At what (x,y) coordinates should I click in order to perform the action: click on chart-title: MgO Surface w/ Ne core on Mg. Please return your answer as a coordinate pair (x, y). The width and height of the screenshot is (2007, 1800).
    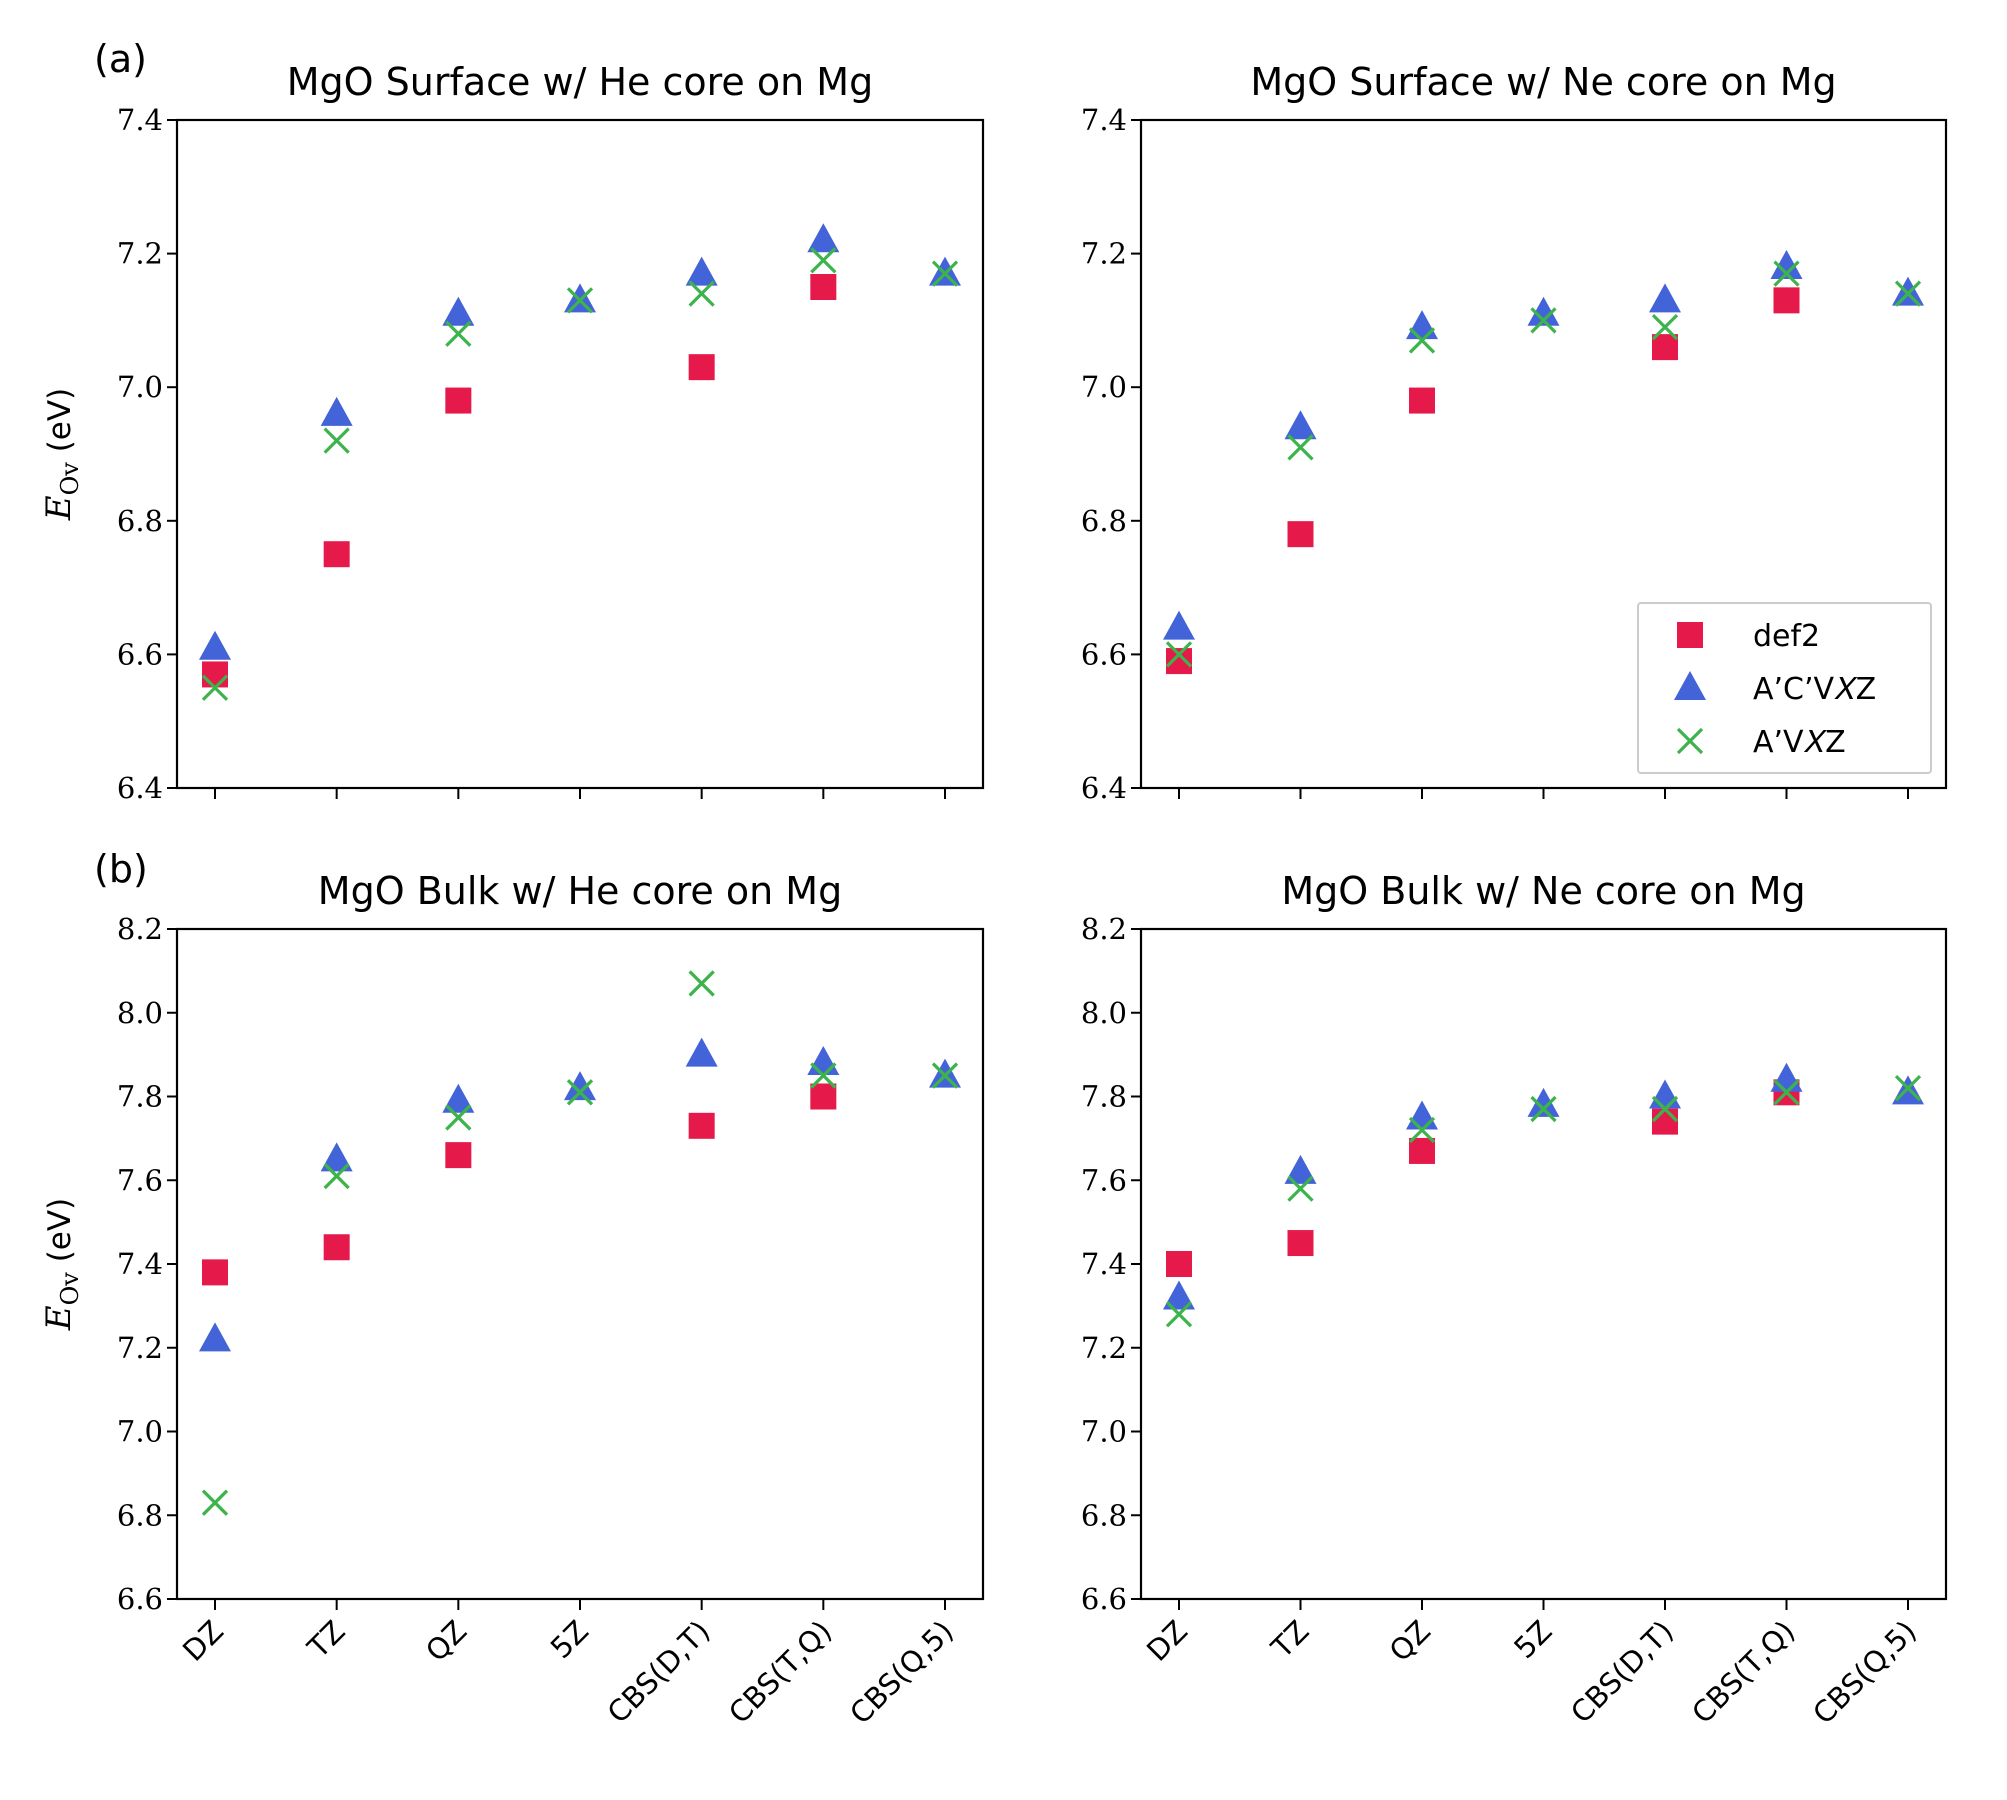
    Looking at the image, I should click on (1543, 82).